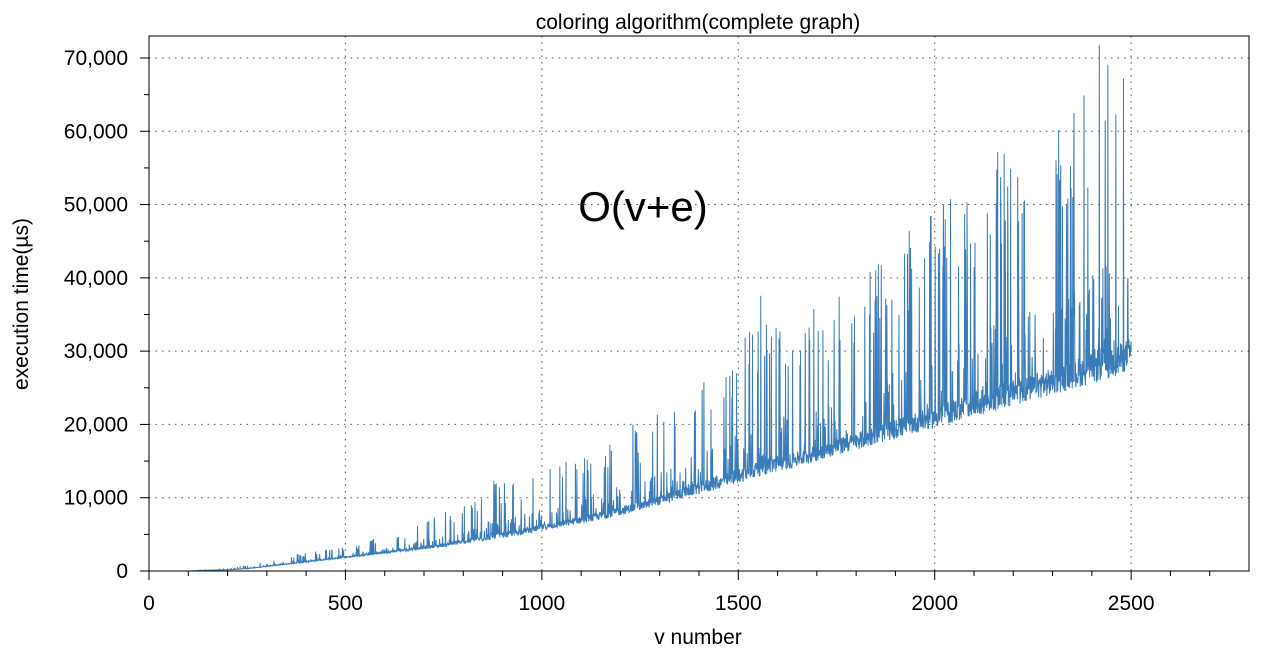 The width and height of the screenshot is (1280, 658). What do you see at coordinates (96, 351) in the screenshot?
I see `y-tick-label: 30,000` at bounding box center [96, 351].